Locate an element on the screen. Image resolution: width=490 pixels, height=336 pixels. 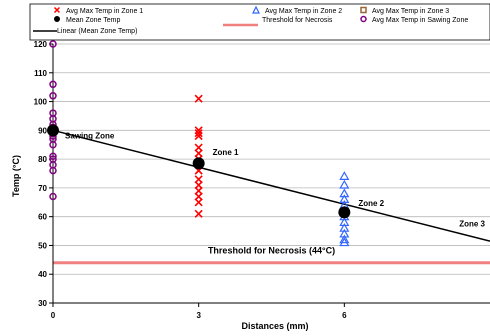
legend-label: Threshold for Necrosis is located at coordinates (297, 20).